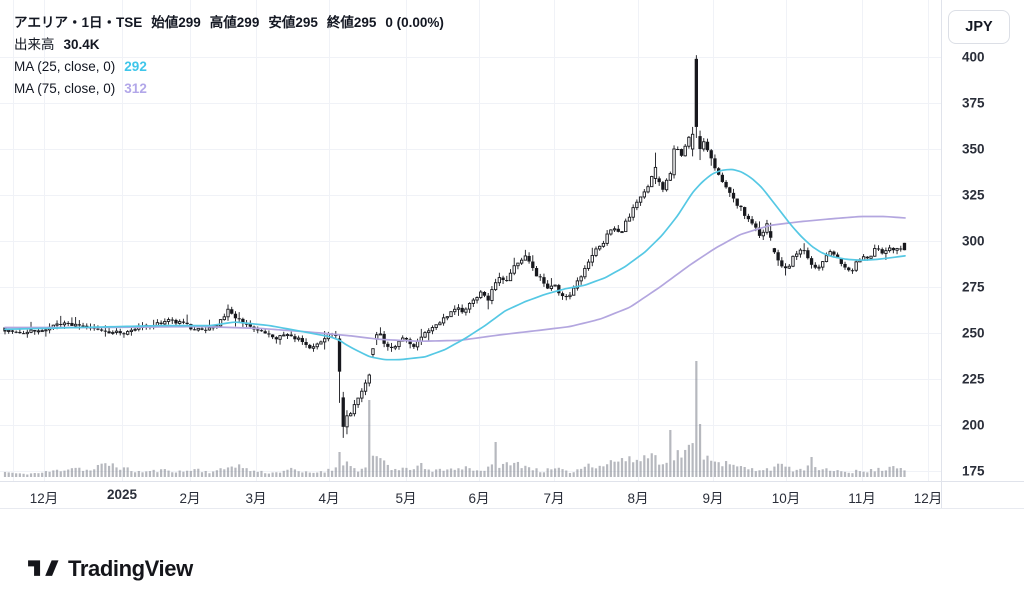 The height and width of the screenshot is (590, 1024). Describe the element at coordinates (979, 27) in the screenshot. I see `currency-button: JPY` at that location.